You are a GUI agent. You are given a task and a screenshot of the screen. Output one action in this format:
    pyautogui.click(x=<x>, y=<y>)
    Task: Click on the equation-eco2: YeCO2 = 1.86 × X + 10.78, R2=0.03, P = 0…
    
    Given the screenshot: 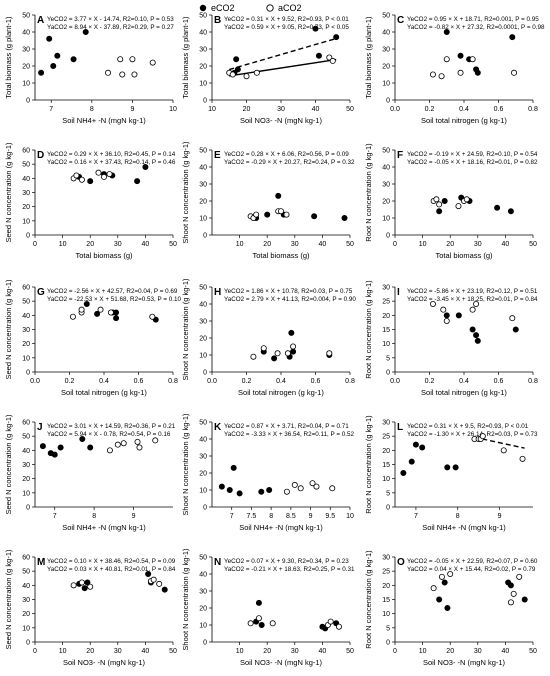 What is the action you would take?
    pyautogui.click(x=288, y=291)
    